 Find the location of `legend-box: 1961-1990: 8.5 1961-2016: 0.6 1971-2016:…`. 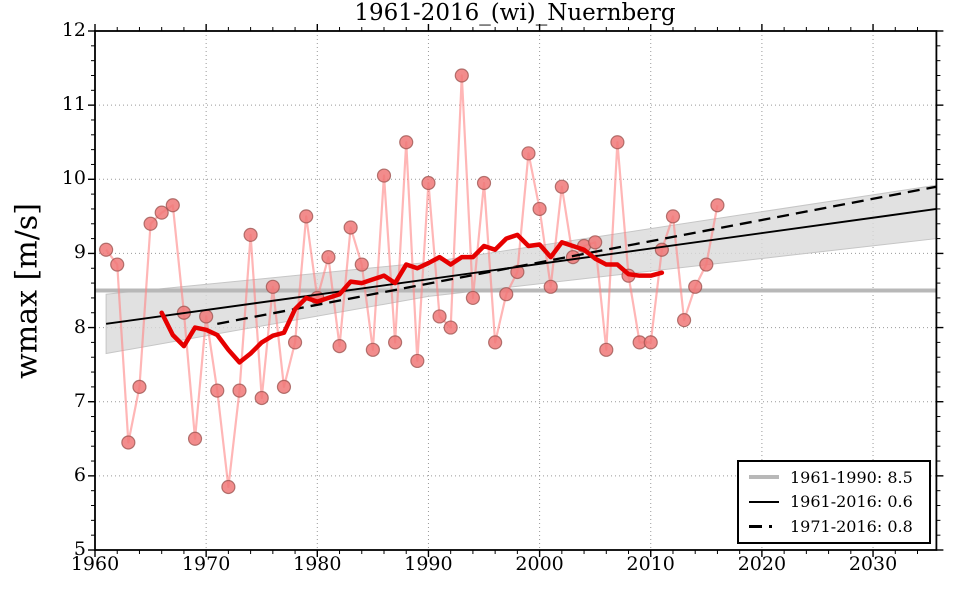

legend-box: 1961-1990: 8.5 1961-2016: 0.6 1971-2016:… is located at coordinates (834, 502).